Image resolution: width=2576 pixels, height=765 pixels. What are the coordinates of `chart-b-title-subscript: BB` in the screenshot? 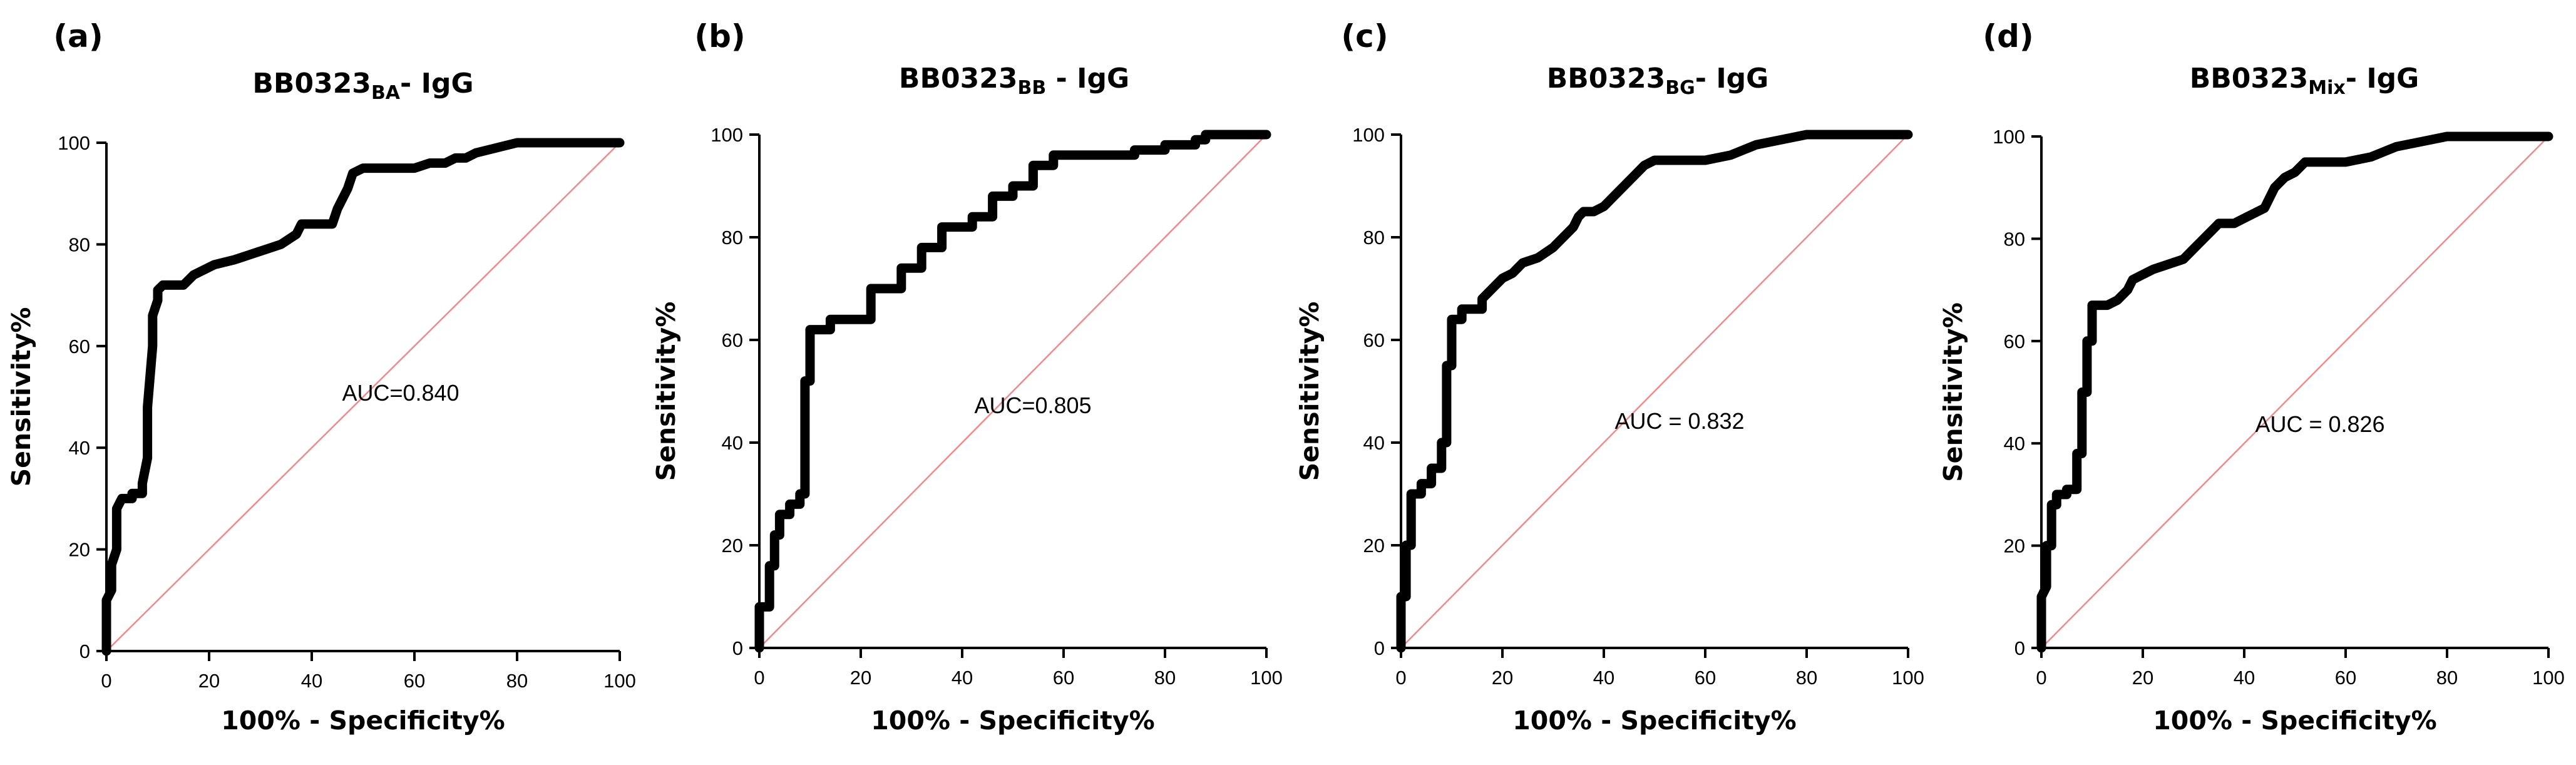 It's located at (1031, 88).